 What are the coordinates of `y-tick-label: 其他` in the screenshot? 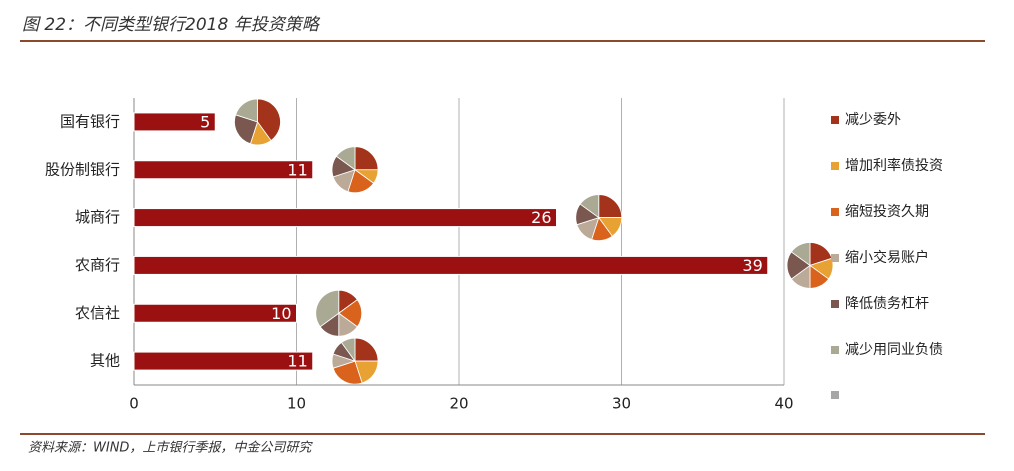 It's located at (105, 361).